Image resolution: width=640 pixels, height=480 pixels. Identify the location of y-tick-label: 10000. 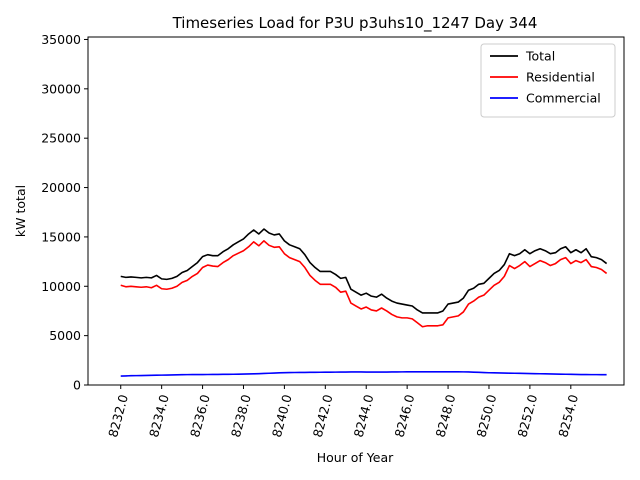
(61, 286).